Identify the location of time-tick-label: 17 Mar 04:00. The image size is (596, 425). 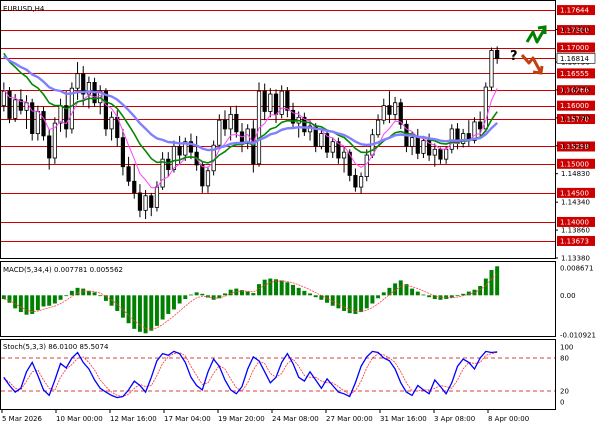
(187, 419).